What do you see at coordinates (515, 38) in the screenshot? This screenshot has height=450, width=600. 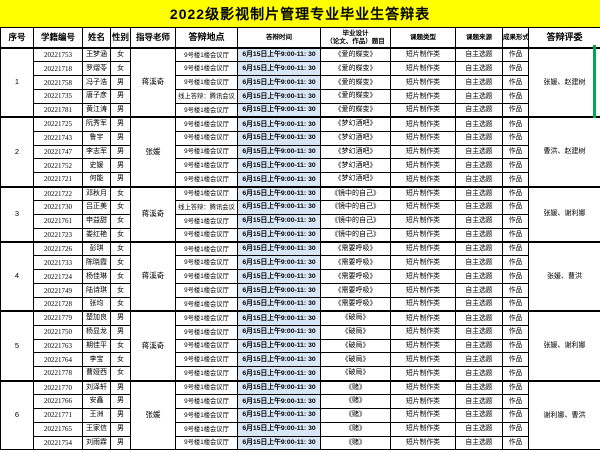 I see `col-header-result-form: 成果形式` at bounding box center [515, 38].